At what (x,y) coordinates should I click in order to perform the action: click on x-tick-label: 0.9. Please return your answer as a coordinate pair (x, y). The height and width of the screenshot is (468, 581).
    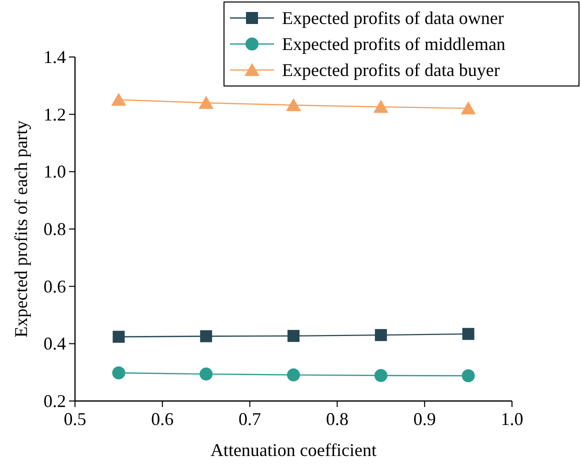
    Looking at the image, I should click on (424, 419).